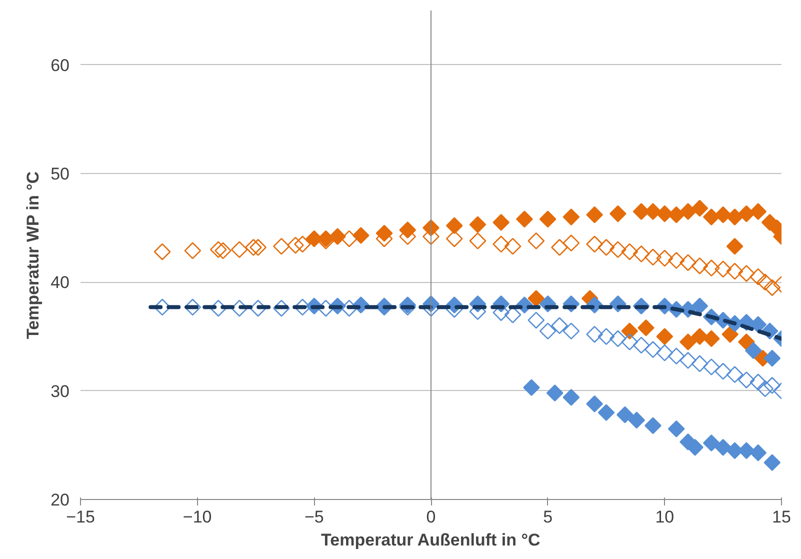 Image resolution: width=801 pixels, height=559 pixels. I want to click on x-axis-title: Temperatur Außenluft in °C, so click(430, 540).